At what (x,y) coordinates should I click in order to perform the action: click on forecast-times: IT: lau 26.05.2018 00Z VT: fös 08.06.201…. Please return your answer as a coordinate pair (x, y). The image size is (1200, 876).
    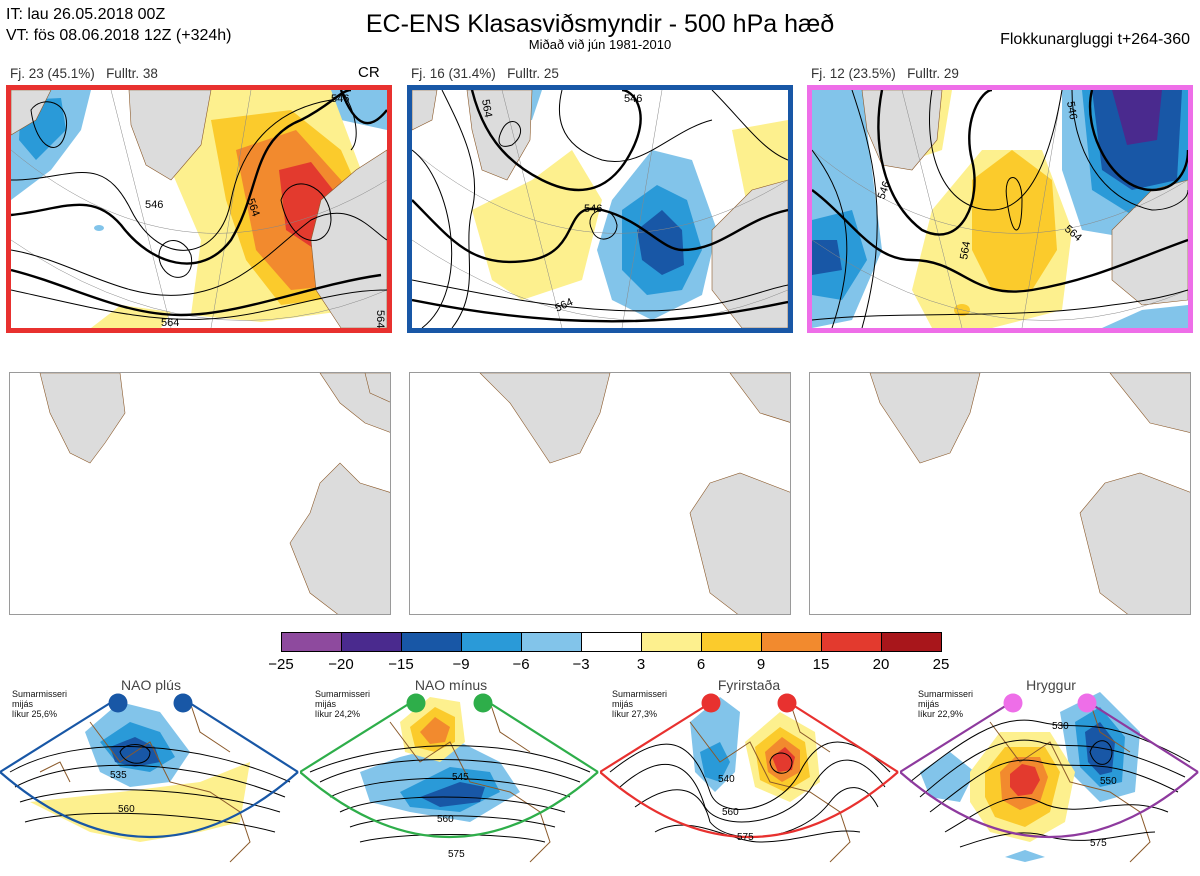
    Looking at the image, I should click on (118, 25).